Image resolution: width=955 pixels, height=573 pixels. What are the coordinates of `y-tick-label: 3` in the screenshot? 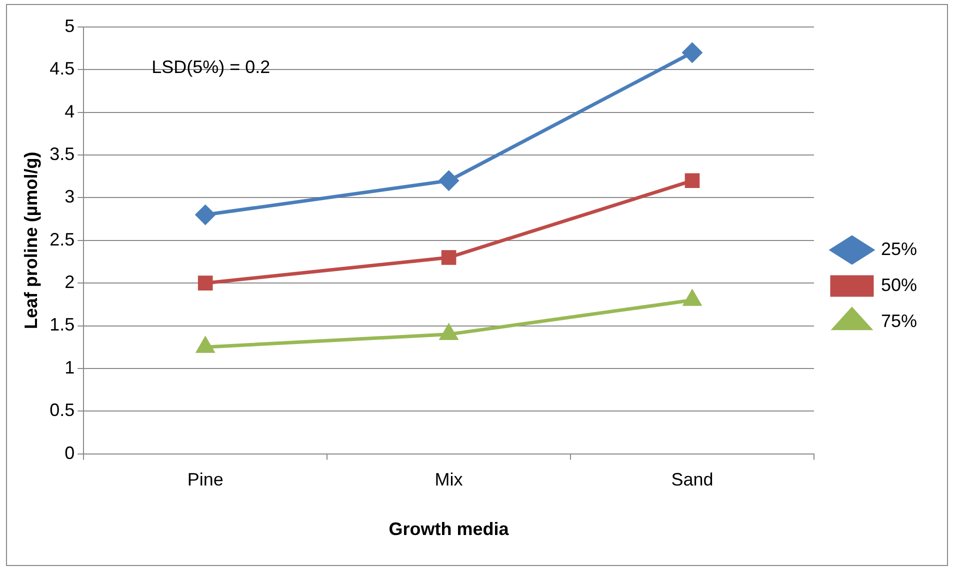 It's located at (69, 196).